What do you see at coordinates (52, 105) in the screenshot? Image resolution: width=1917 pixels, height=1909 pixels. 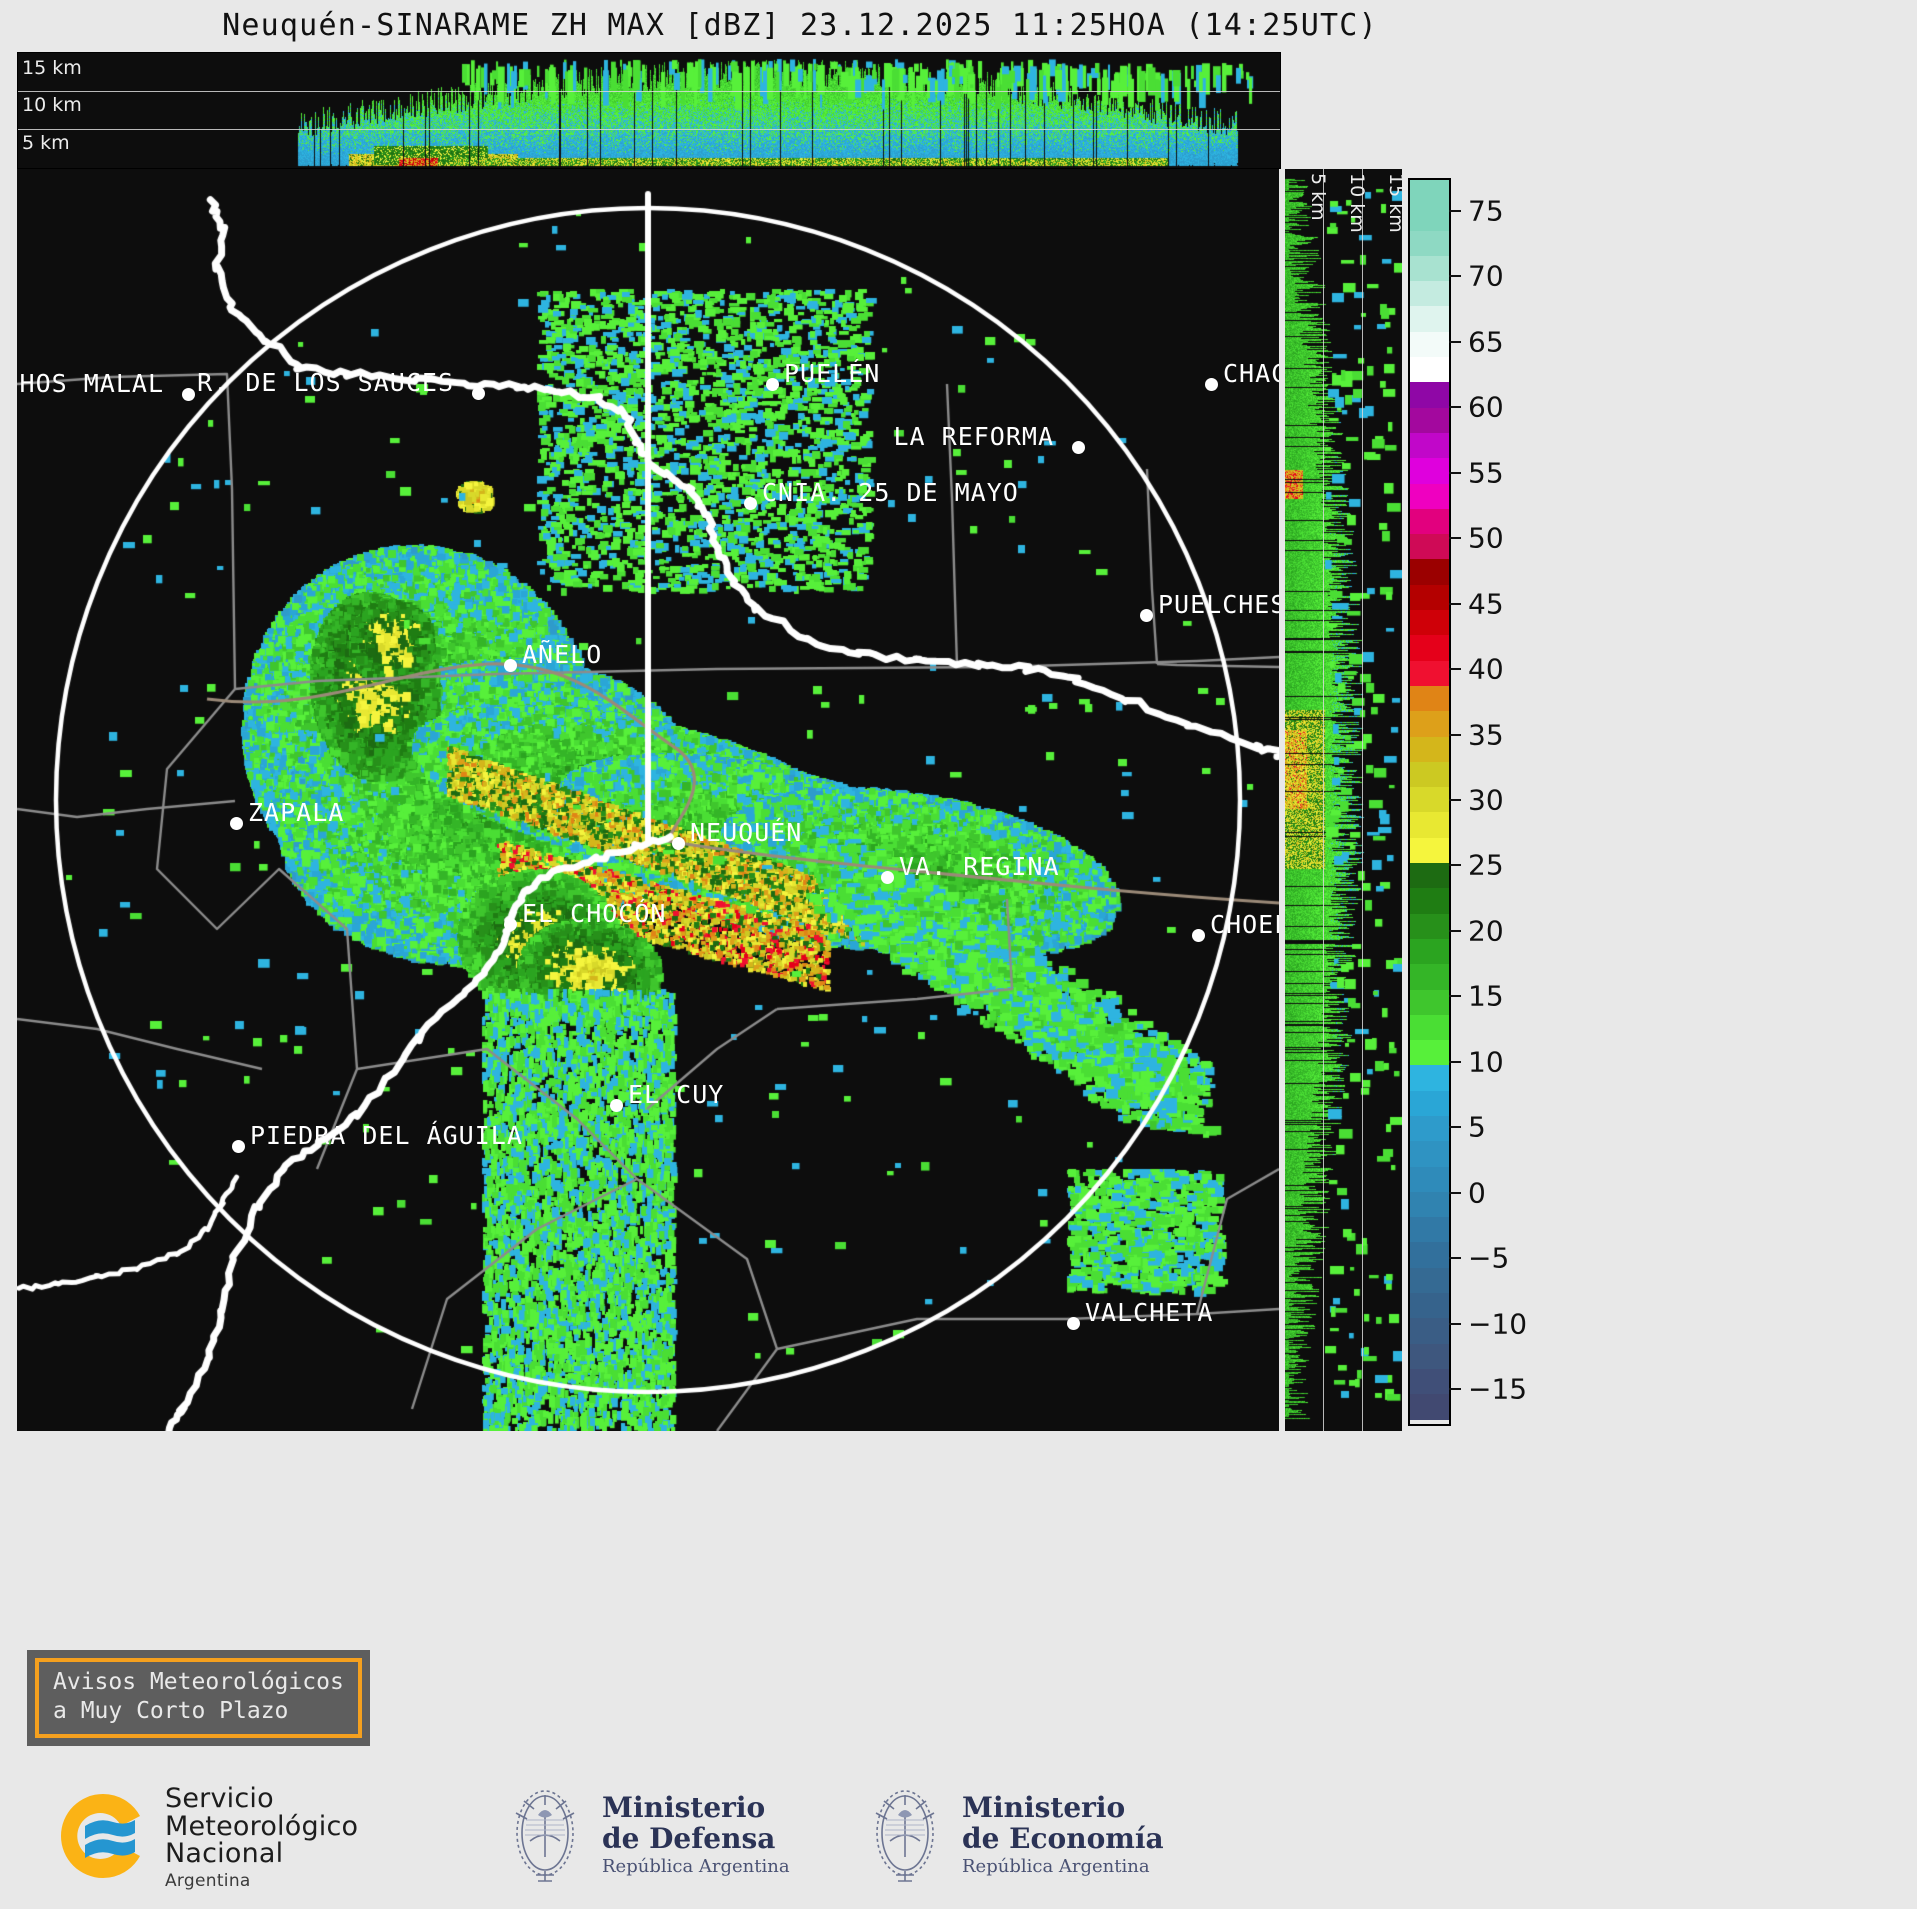 I see `height-label-10km: 10 km` at bounding box center [52, 105].